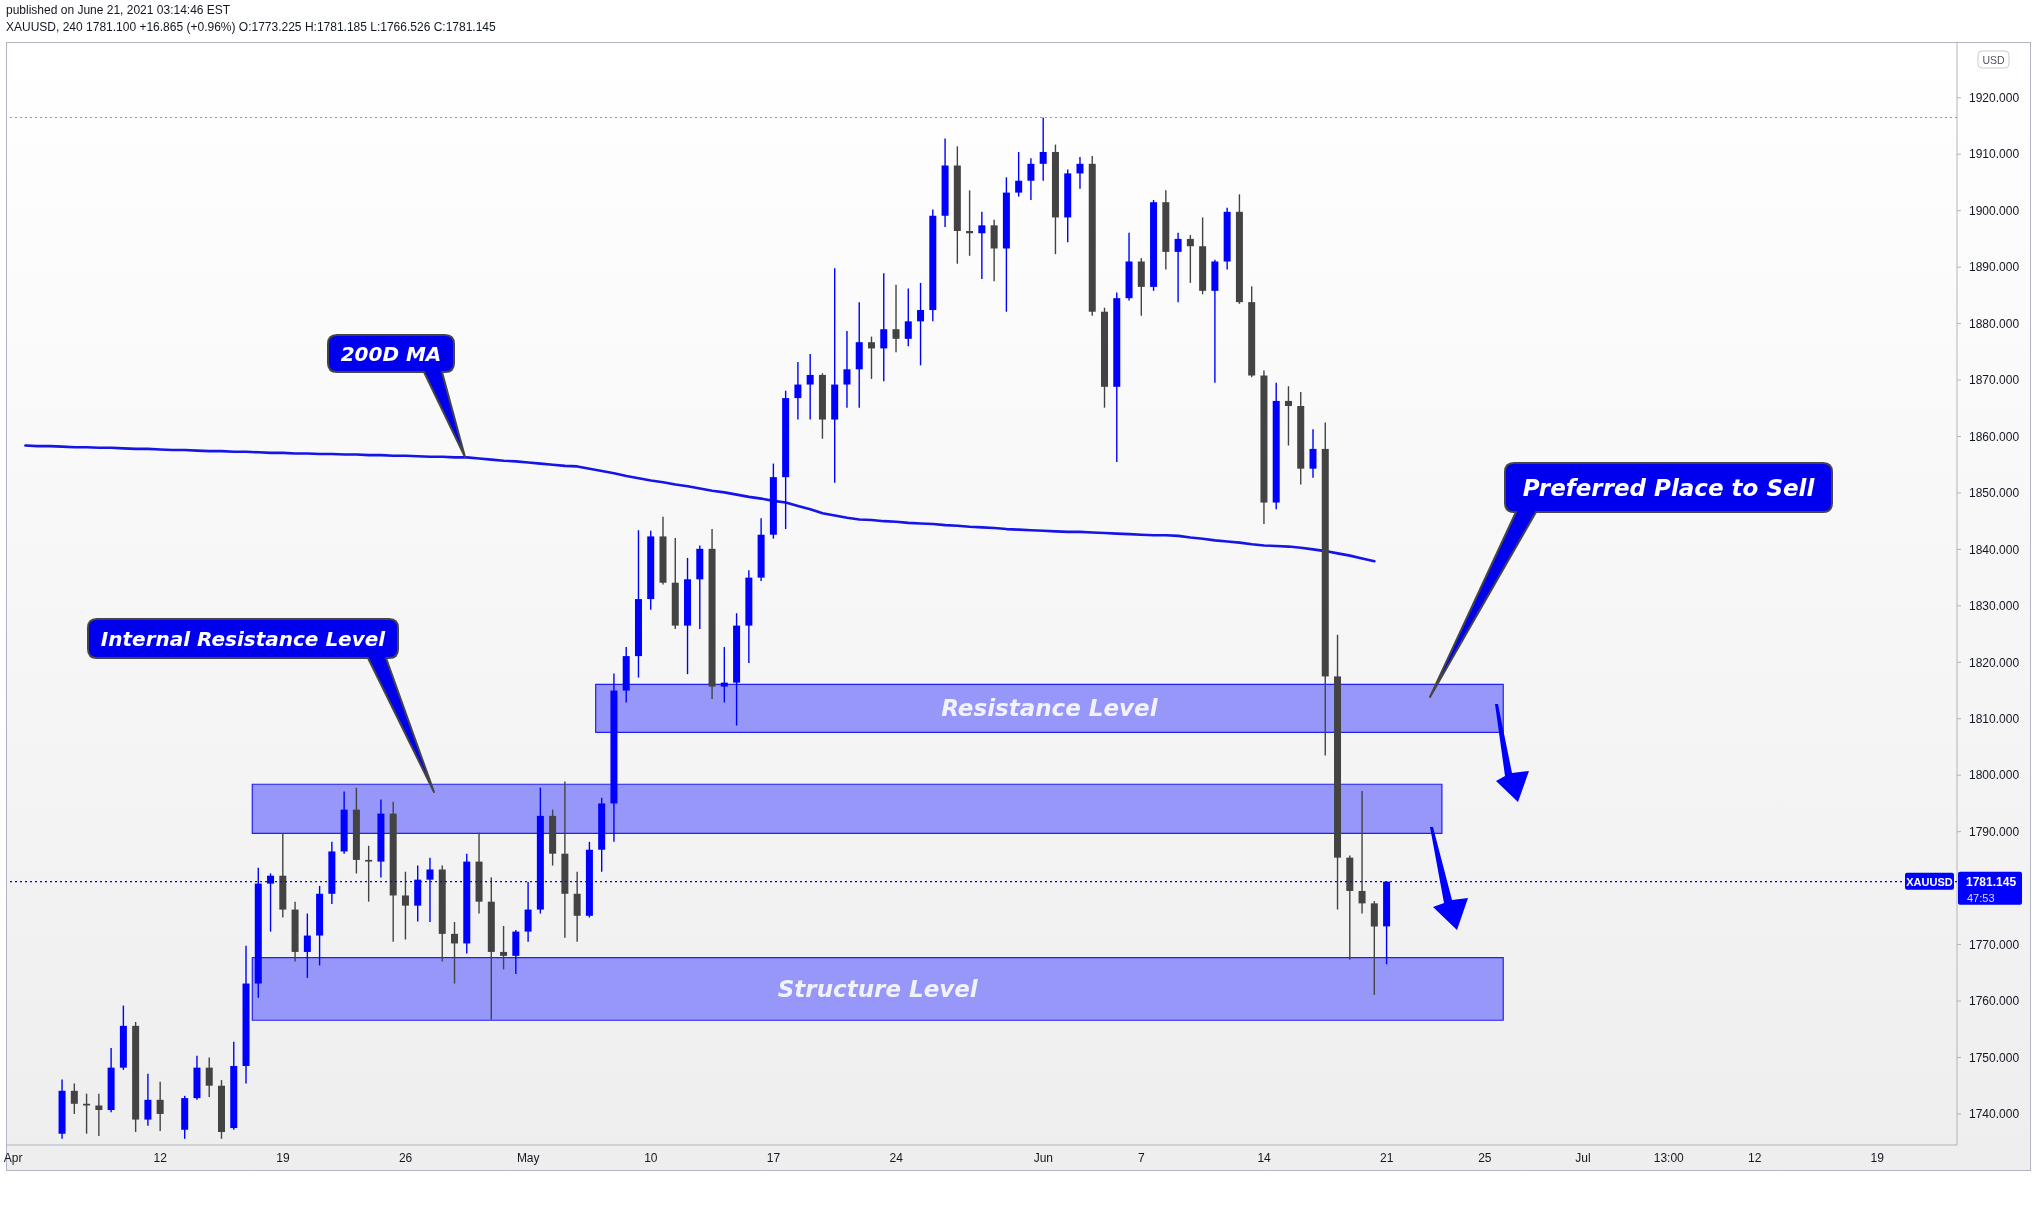 The height and width of the screenshot is (1210, 2035). What do you see at coordinates (528, 1158) in the screenshot?
I see `x-tick-label: May` at bounding box center [528, 1158].